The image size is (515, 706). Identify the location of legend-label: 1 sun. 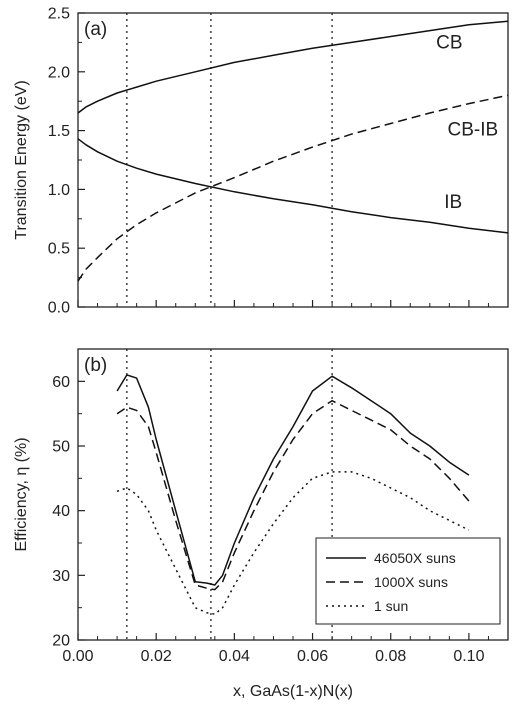
(391, 606).